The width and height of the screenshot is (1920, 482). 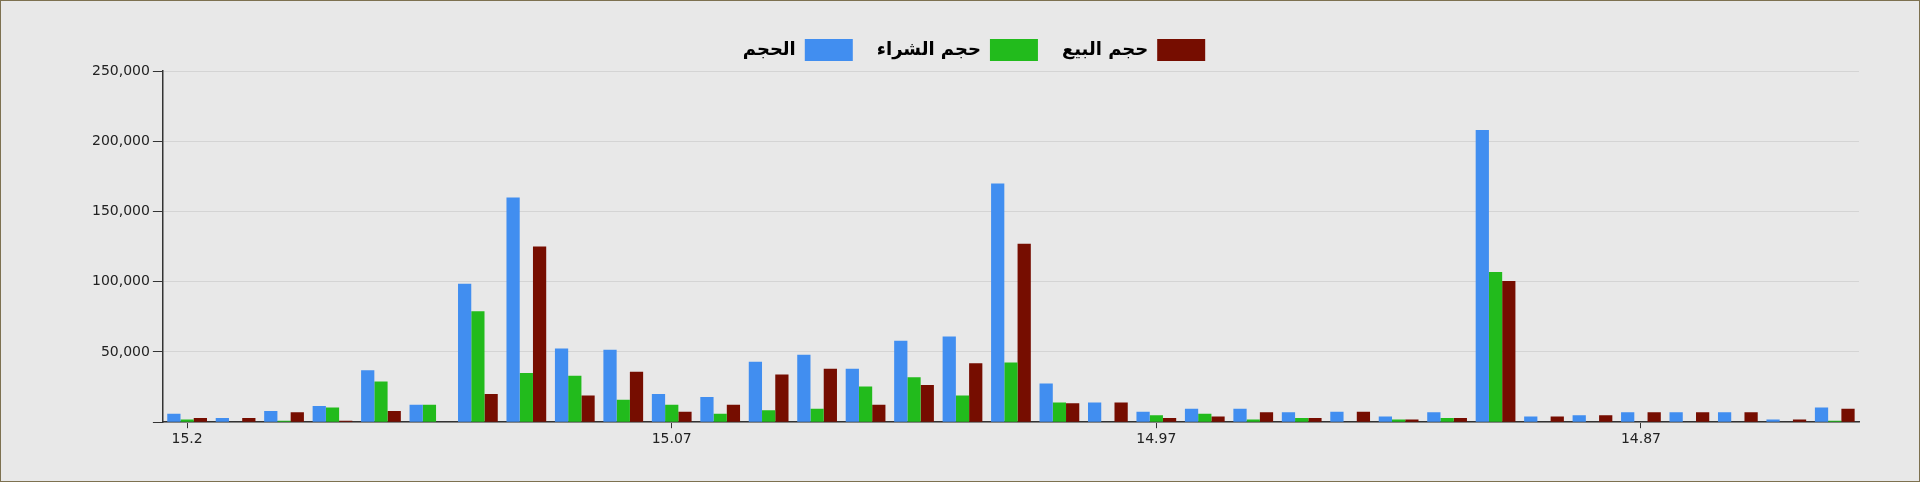 What do you see at coordinates (1156, 438) in the screenshot?
I see `x-tick-label: 14.97` at bounding box center [1156, 438].